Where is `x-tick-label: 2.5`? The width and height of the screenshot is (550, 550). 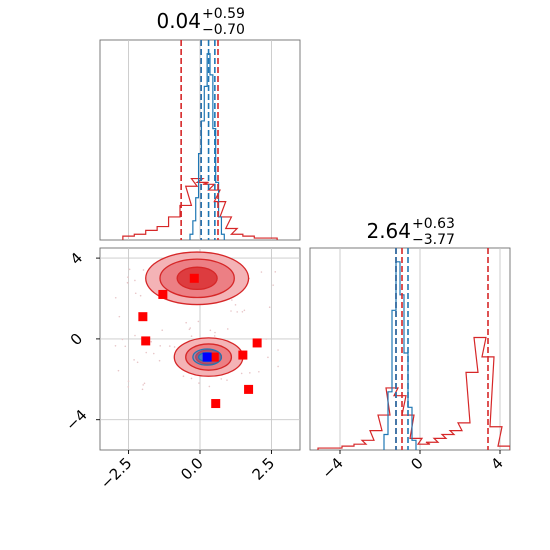
x-tick-label: 2.5 is located at coordinates (264, 469).